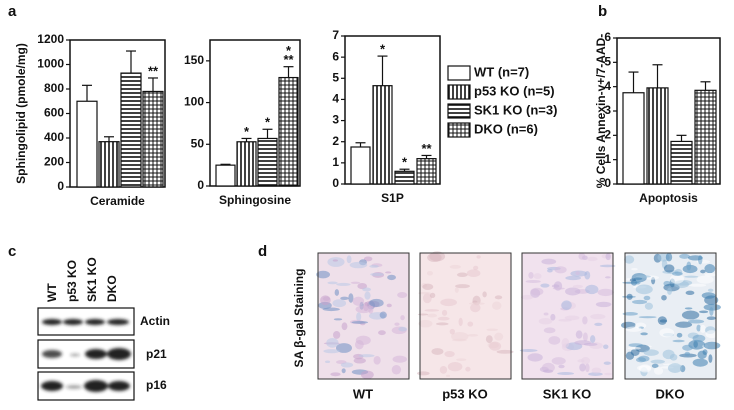 This screenshot has height=410, width=734. I want to click on y-tick-label: 150, so click(194, 60).